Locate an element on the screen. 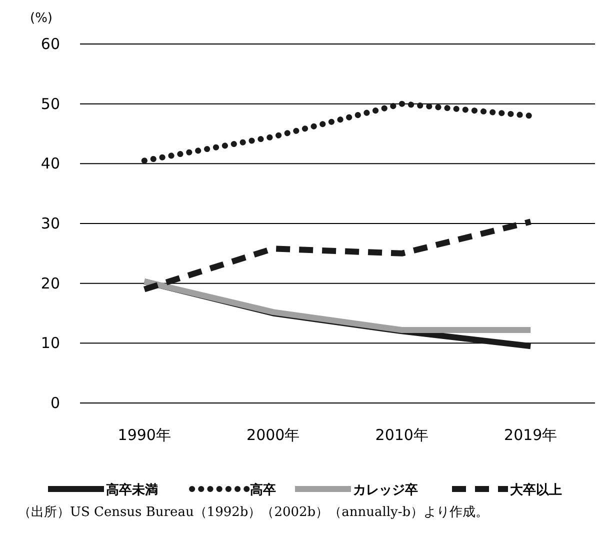 The height and width of the screenshot is (537, 610). y-tick-label: 60 is located at coordinates (50, 44).